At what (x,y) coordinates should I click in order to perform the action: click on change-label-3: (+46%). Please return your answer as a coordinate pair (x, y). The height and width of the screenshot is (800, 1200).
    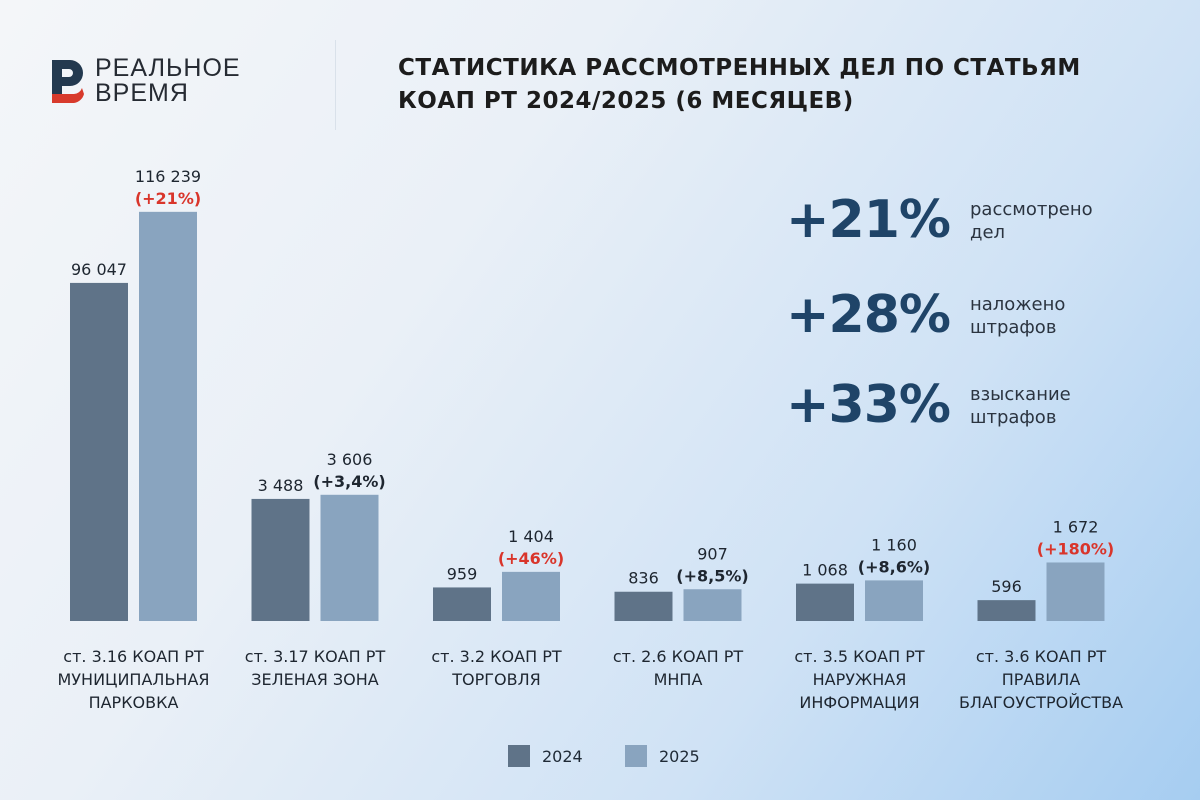
    Looking at the image, I should click on (531, 558).